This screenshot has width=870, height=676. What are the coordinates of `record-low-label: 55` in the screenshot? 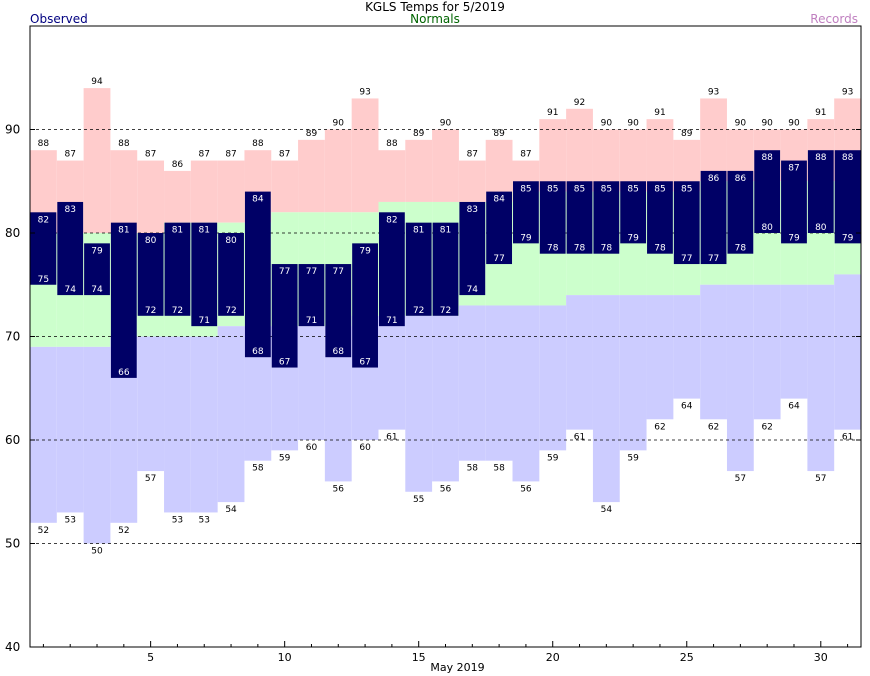 It's located at (418, 500).